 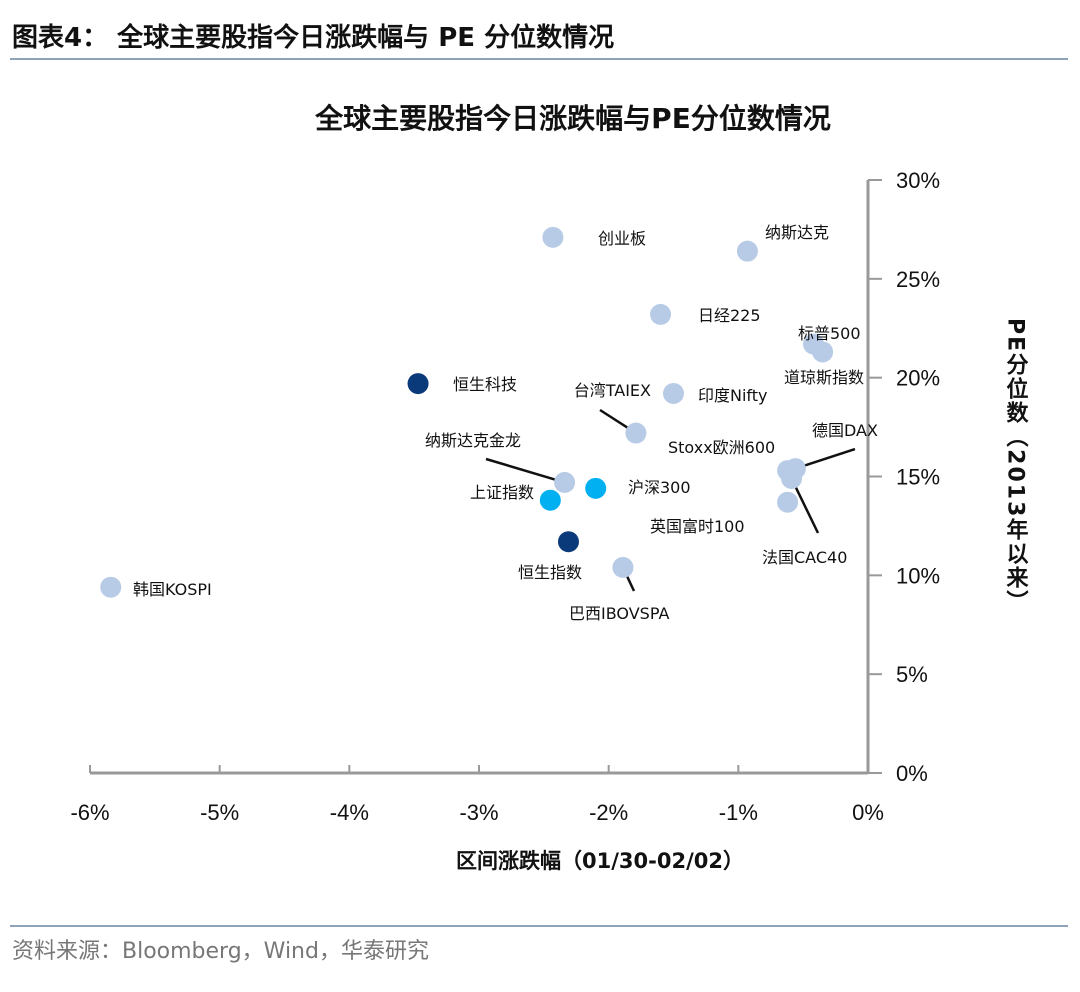 I want to click on point-label: 纳斯达克金龙, so click(x=473, y=440).